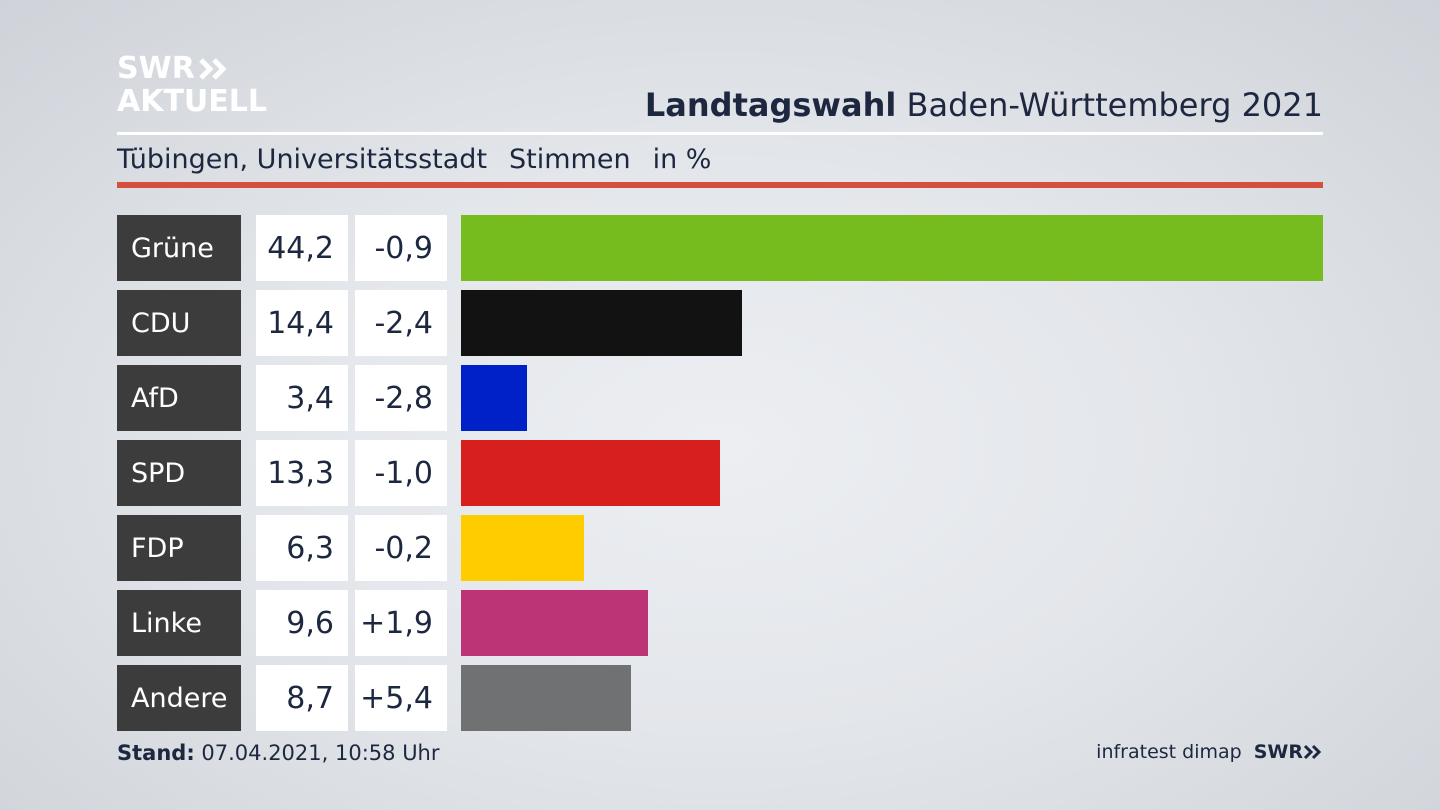 The width and height of the screenshot is (1440, 810). Describe the element at coordinates (302, 473) in the screenshot. I see `value-label: 13,3` at that location.